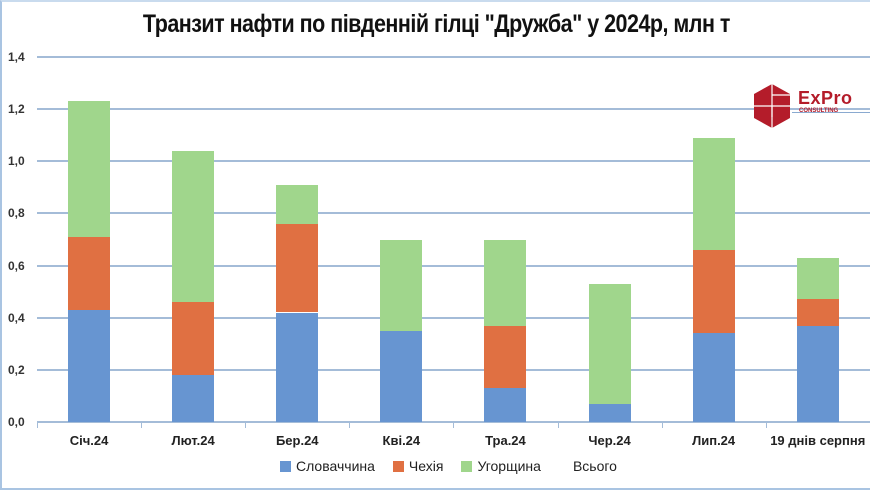 This screenshot has height=490, width=870. I want to click on legend-item: Словаччина, so click(327, 466).